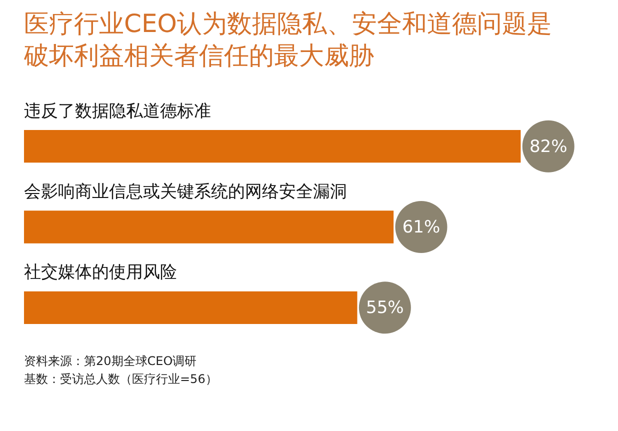 This screenshot has width=618, height=431. What do you see at coordinates (111, 361) in the screenshot?
I see `text: 资料来源：第20期全球CEO调研` at bounding box center [111, 361].